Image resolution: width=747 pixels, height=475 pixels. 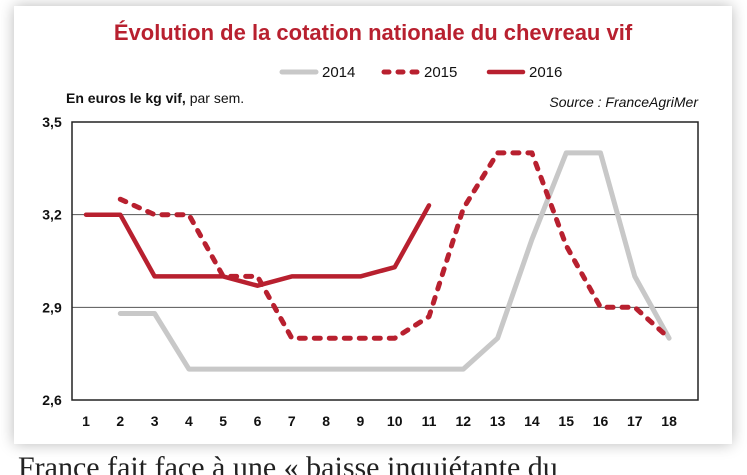 I want to click on source-note: Source : FranceAgriMer, so click(x=624, y=102).